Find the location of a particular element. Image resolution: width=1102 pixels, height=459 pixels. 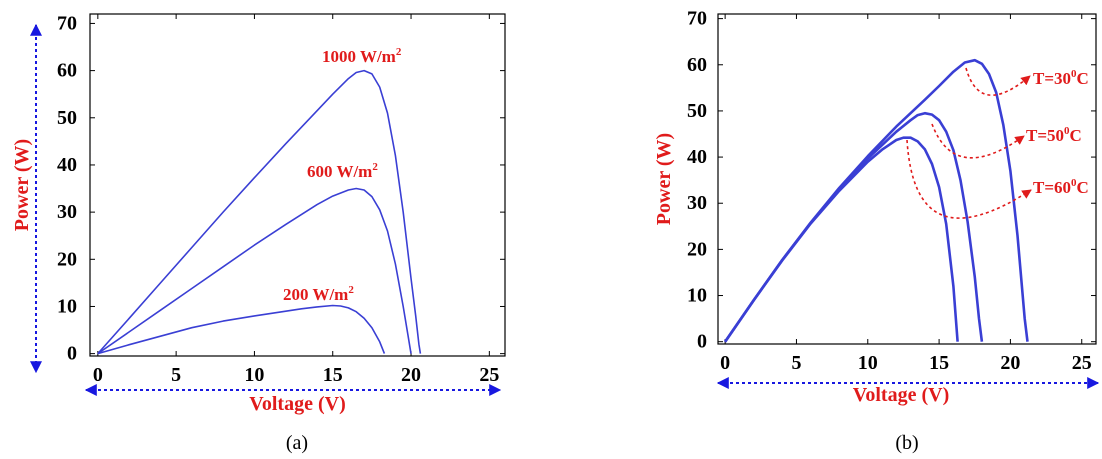

series-annotation-3: 200 W/m2 is located at coordinates (318, 294).